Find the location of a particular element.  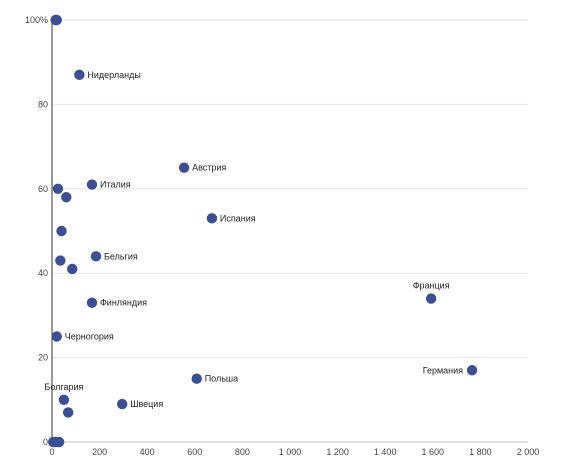

x-tick-label: 1 600 is located at coordinates (433, 452).